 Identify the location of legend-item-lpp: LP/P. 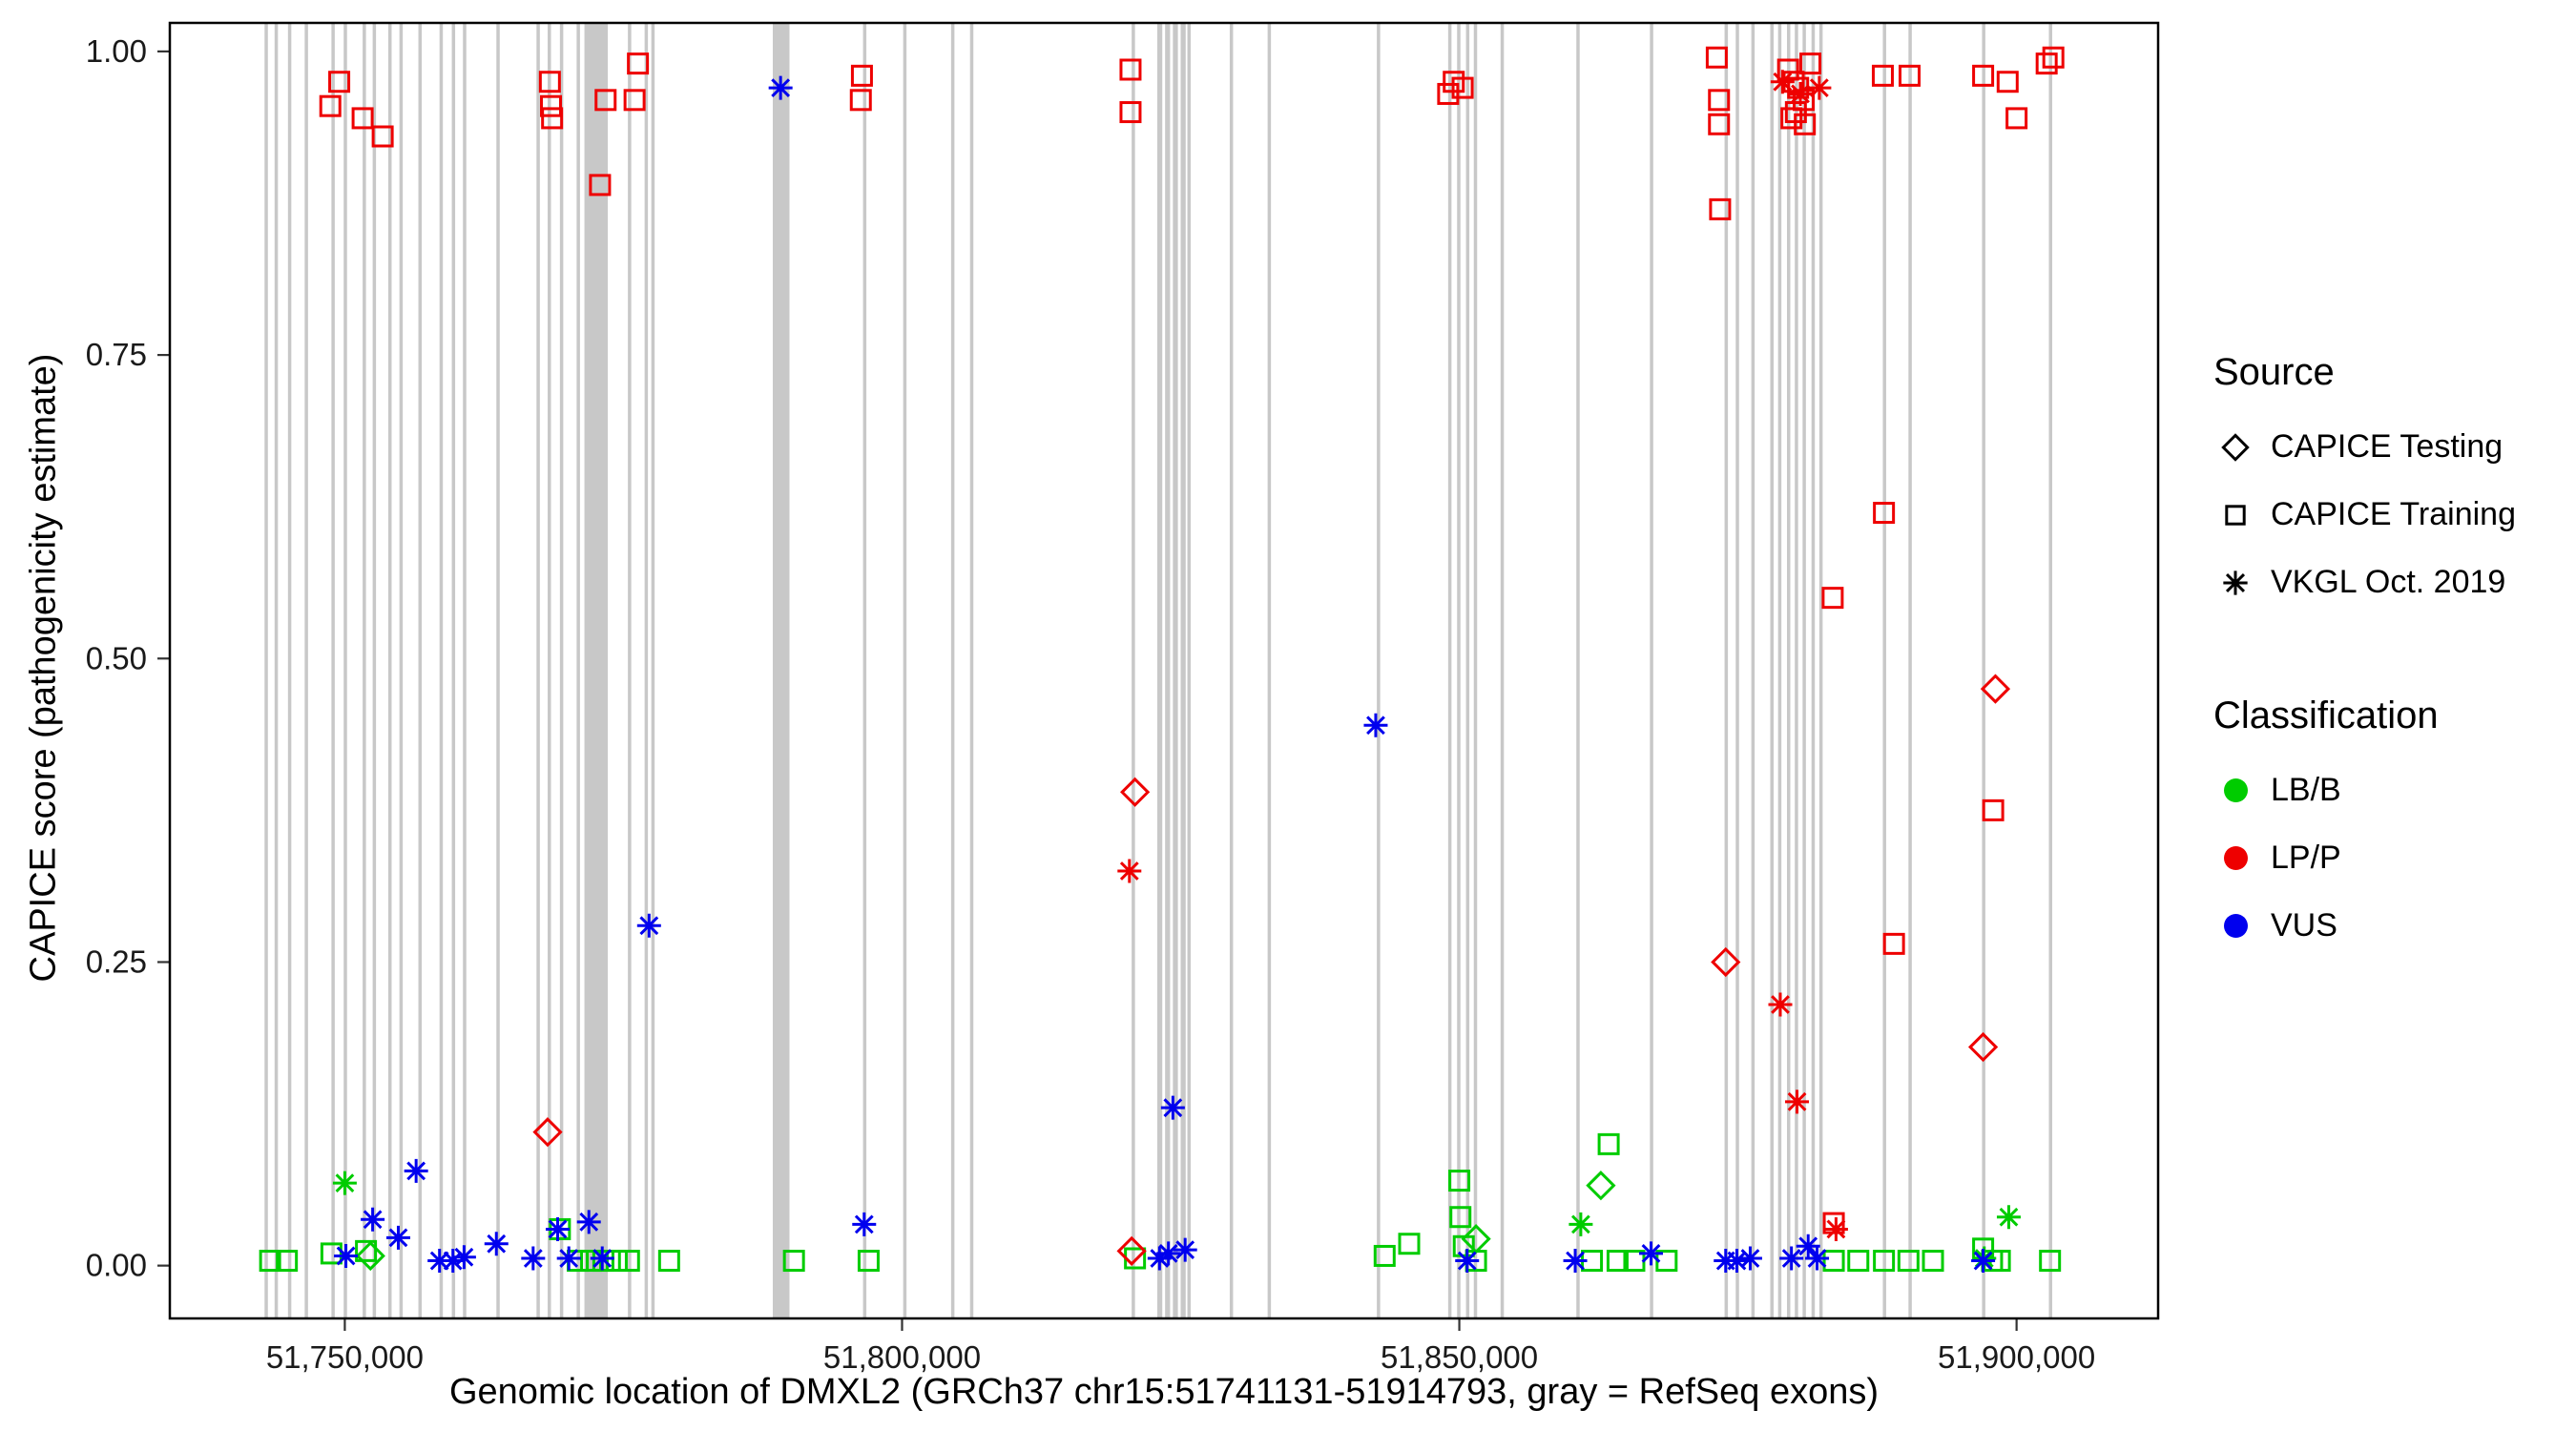
(2364, 858).